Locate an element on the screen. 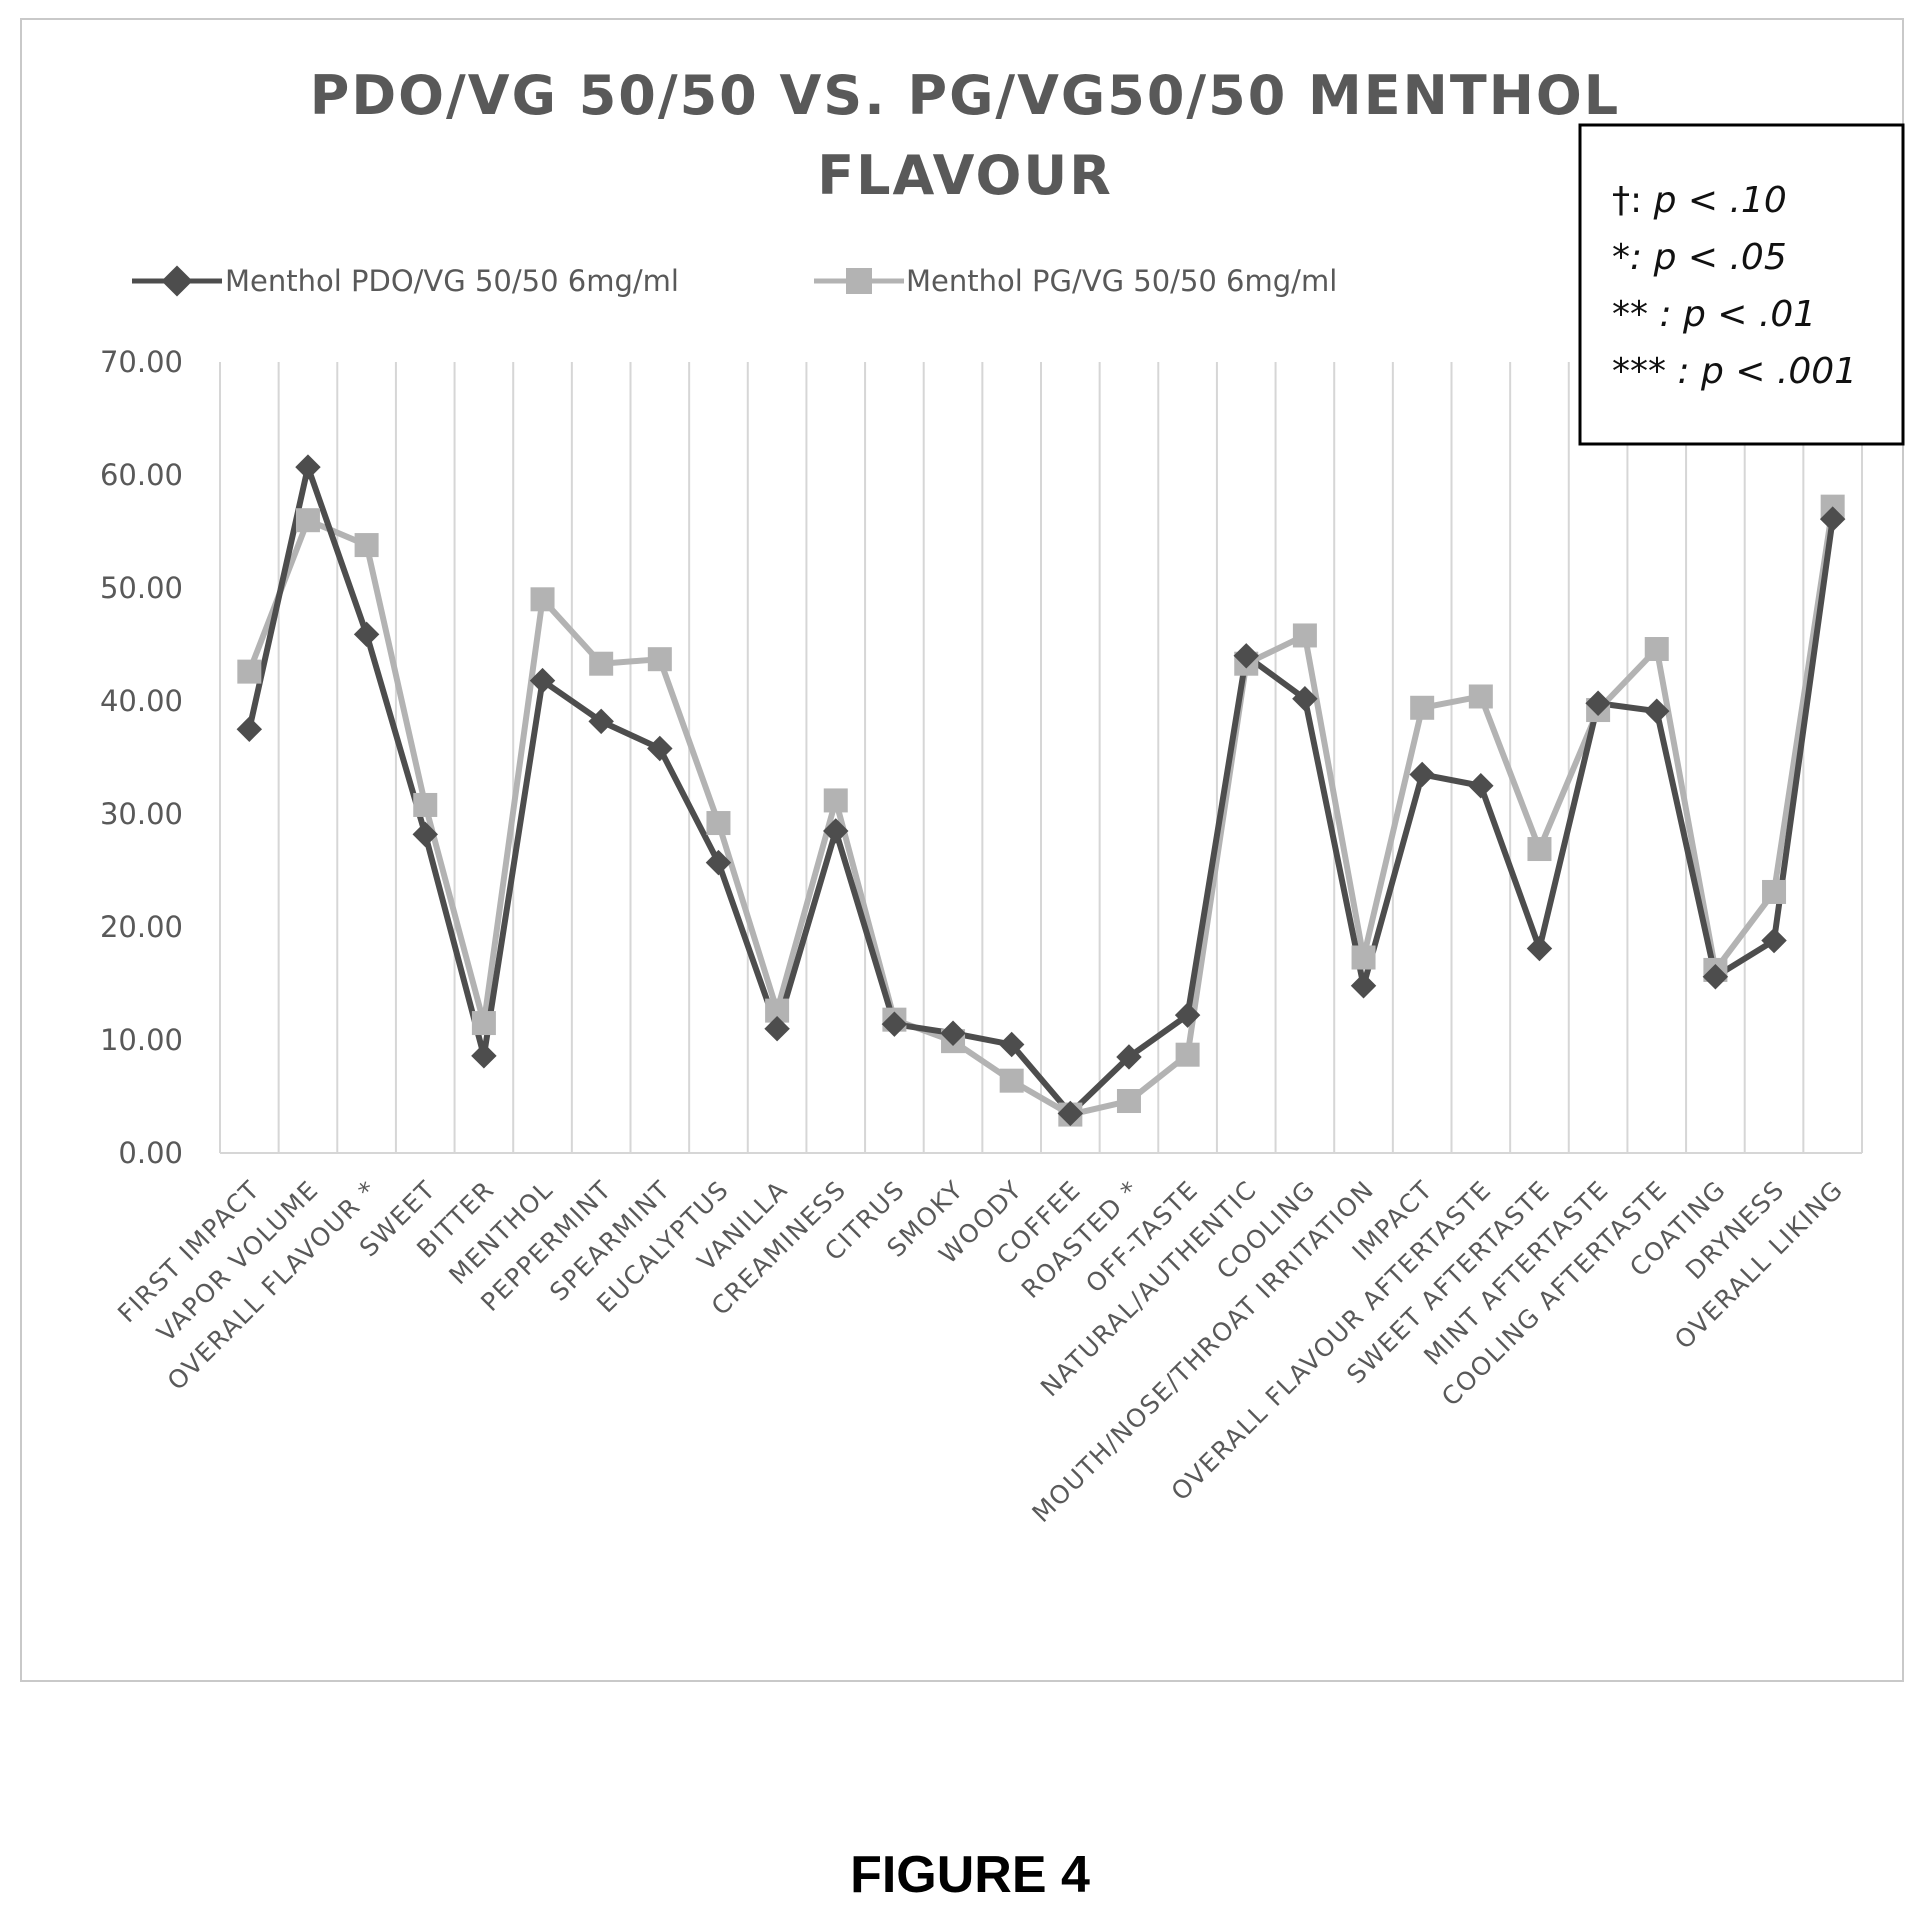  significance-line: *** : p < .001 is located at coordinates (1734, 371).